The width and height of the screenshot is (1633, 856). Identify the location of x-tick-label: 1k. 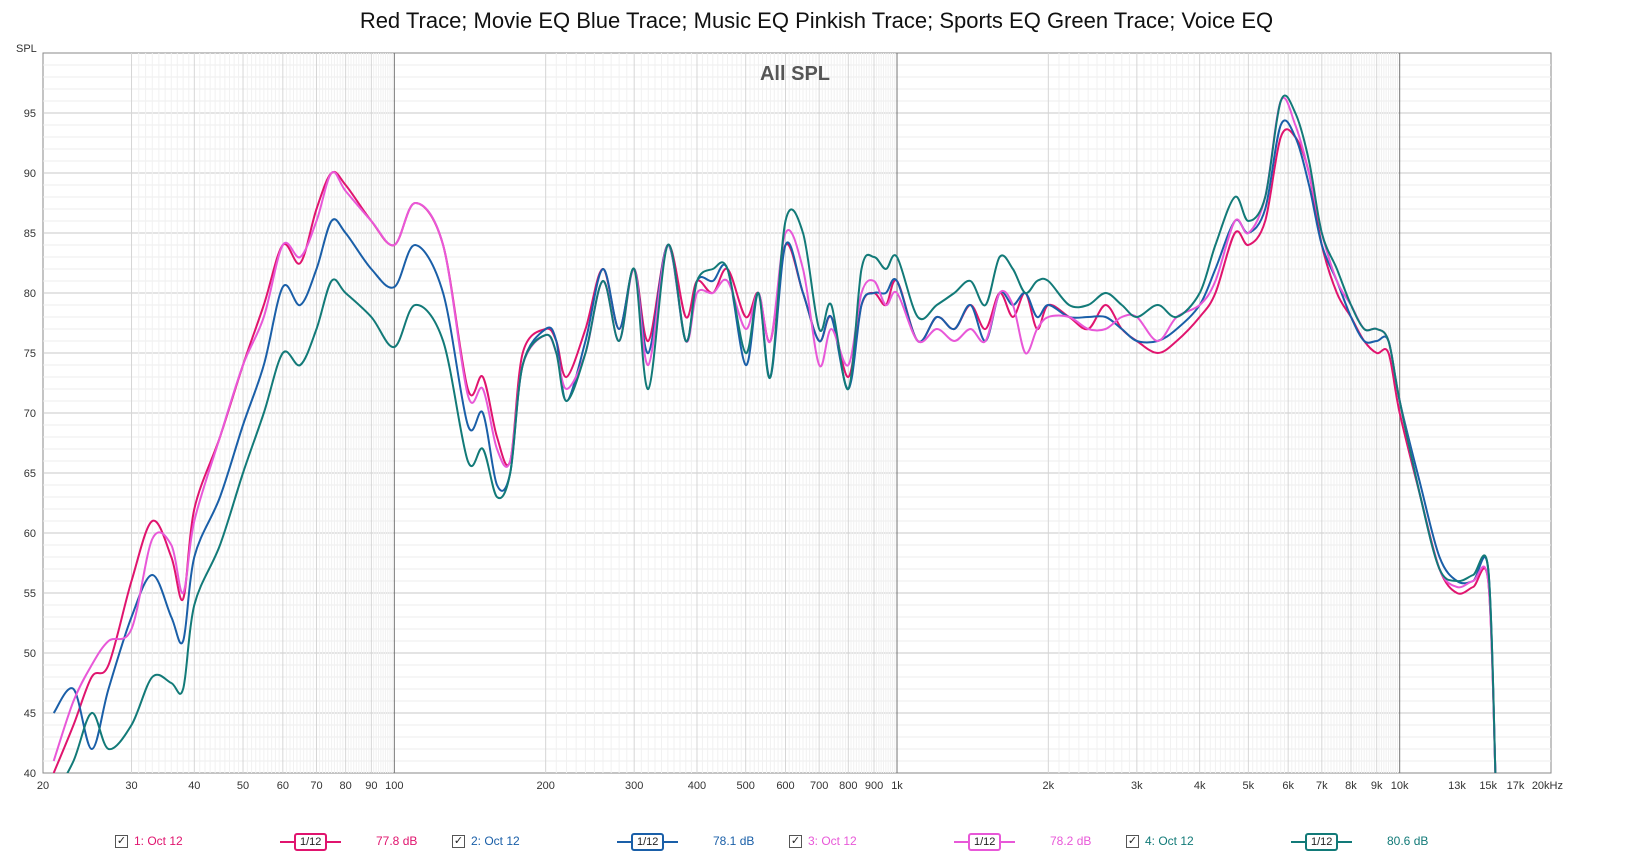
(897, 786).